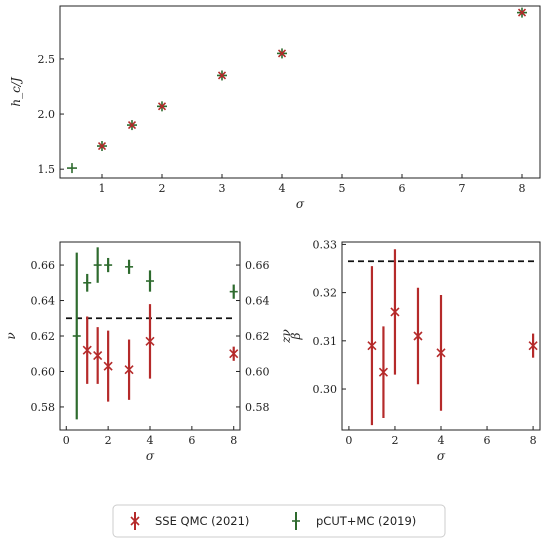 This screenshot has height=541, width=550. I want to click on x-tick-label: 5, so click(342, 188).